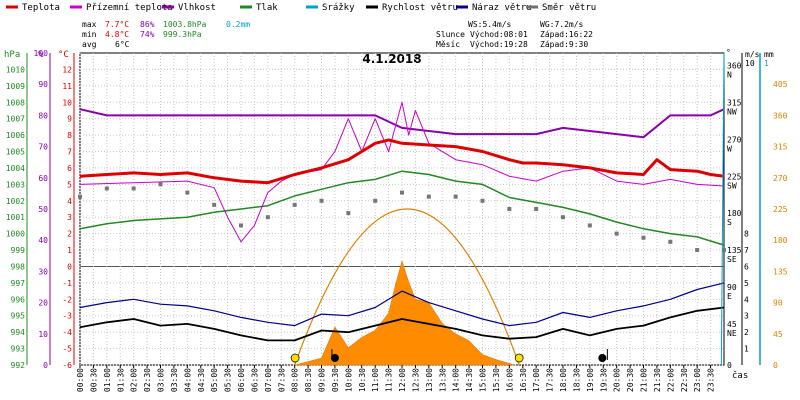 The height and width of the screenshot is (400, 800). I want to click on stat-max-temp: 7.7°C, so click(117, 24).